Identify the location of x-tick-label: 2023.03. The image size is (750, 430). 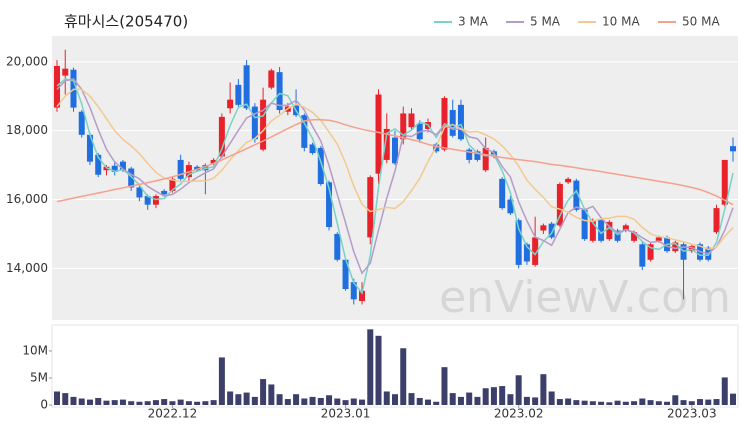
(692, 414).